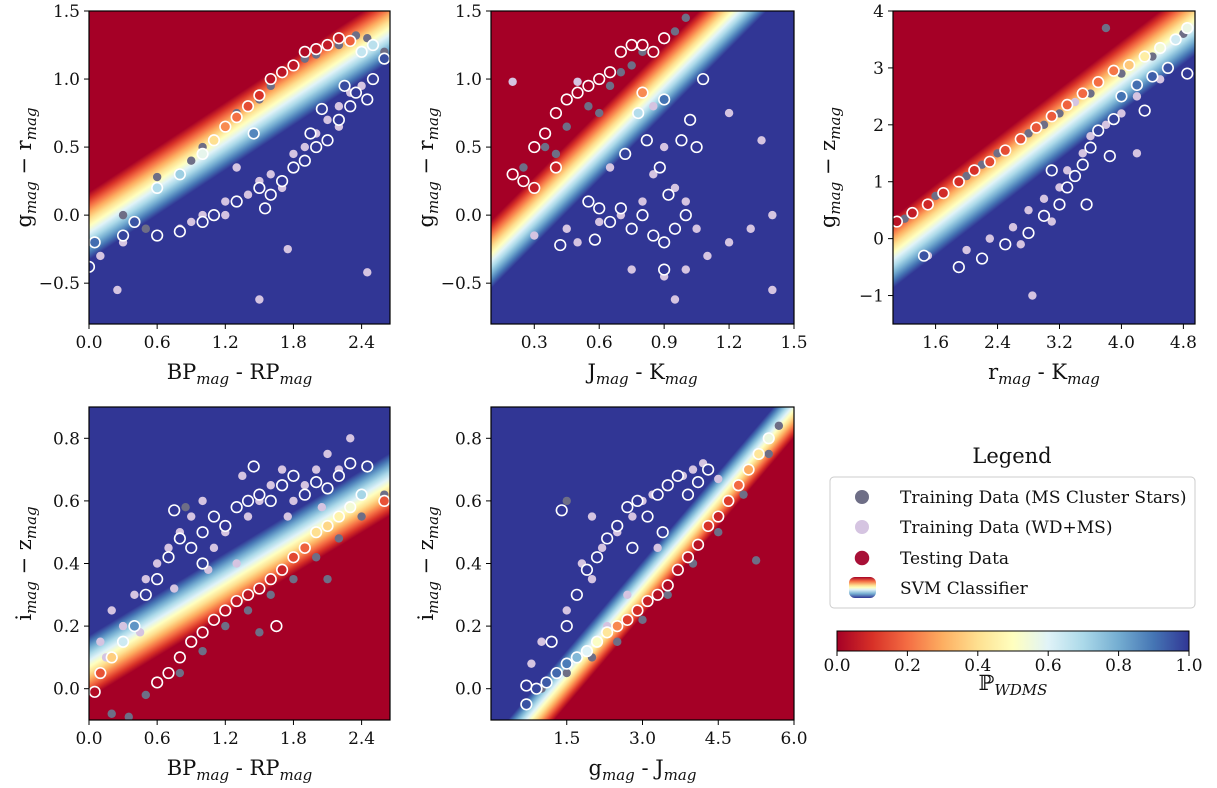 This screenshot has width=1217, height=788. What do you see at coordinates (1013, 685) in the screenshot?
I see `colorbar-label: ℙWDMS` at bounding box center [1013, 685].